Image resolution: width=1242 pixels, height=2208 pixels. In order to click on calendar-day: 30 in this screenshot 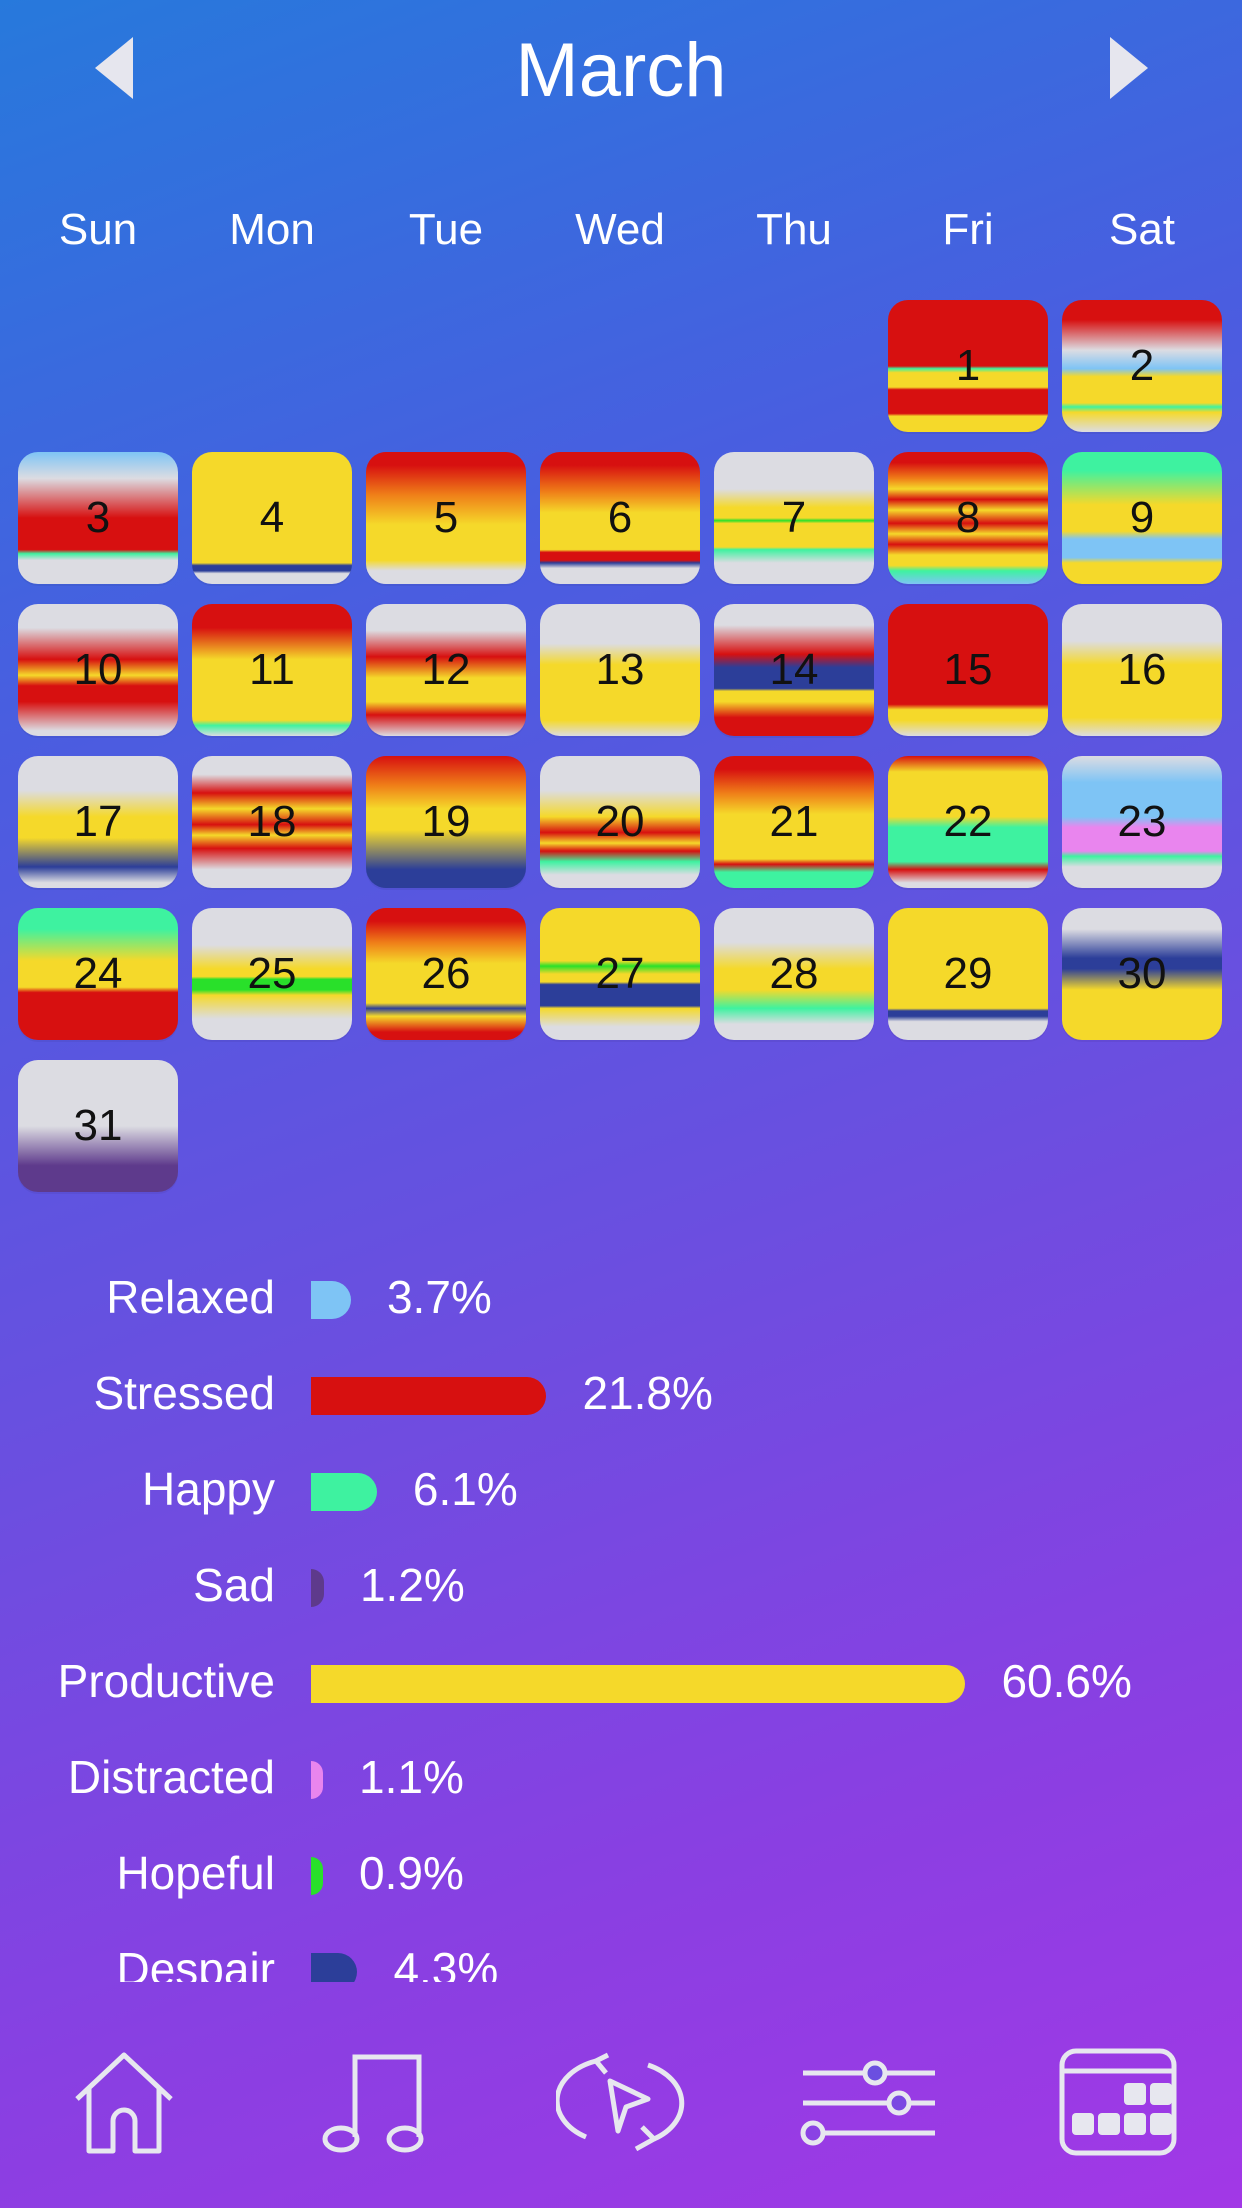, I will do `click(1142, 974)`.